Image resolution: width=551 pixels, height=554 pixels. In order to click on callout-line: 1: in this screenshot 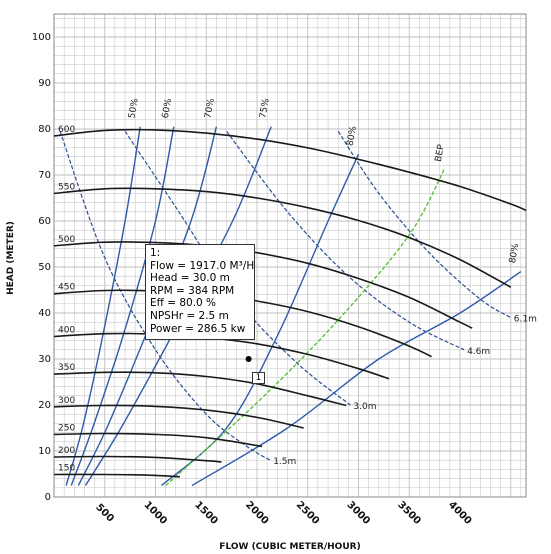, I will do `click(155, 253)`.